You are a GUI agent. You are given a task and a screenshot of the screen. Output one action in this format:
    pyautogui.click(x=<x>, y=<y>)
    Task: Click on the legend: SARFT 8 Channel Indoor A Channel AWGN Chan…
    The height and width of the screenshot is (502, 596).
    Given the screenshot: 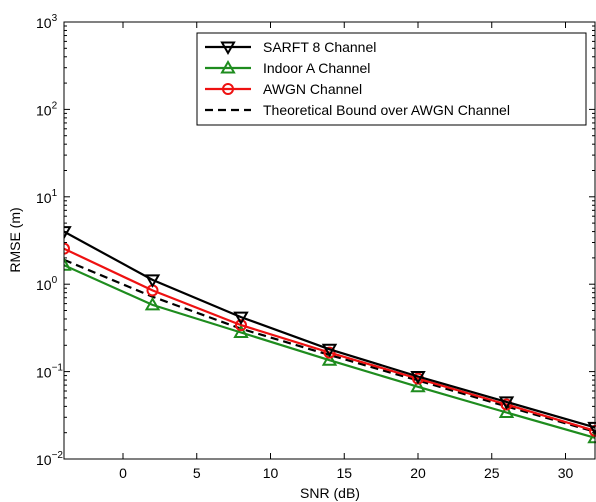 What is the action you would take?
    pyautogui.click(x=391, y=79)
    